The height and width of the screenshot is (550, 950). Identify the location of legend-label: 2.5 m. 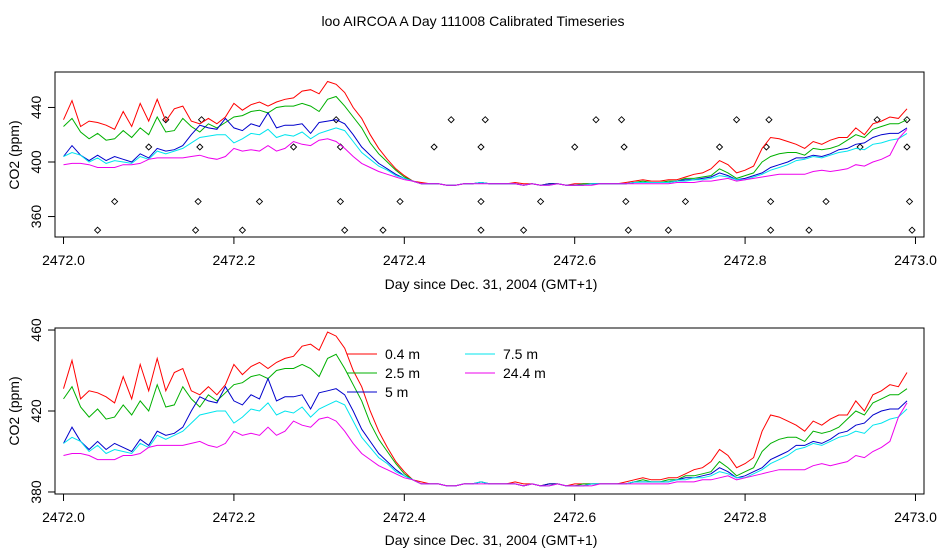
(402, 373).